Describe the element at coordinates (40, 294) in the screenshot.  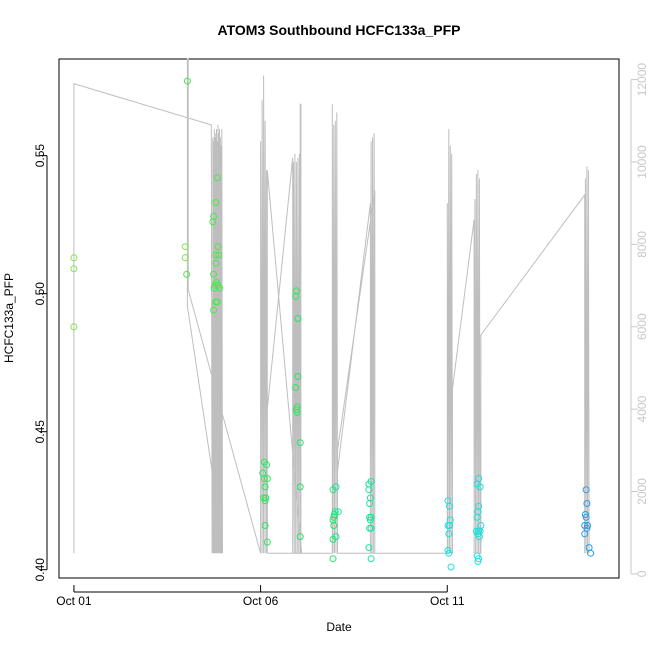
I see `y-tick-label: 0.50` at that location.